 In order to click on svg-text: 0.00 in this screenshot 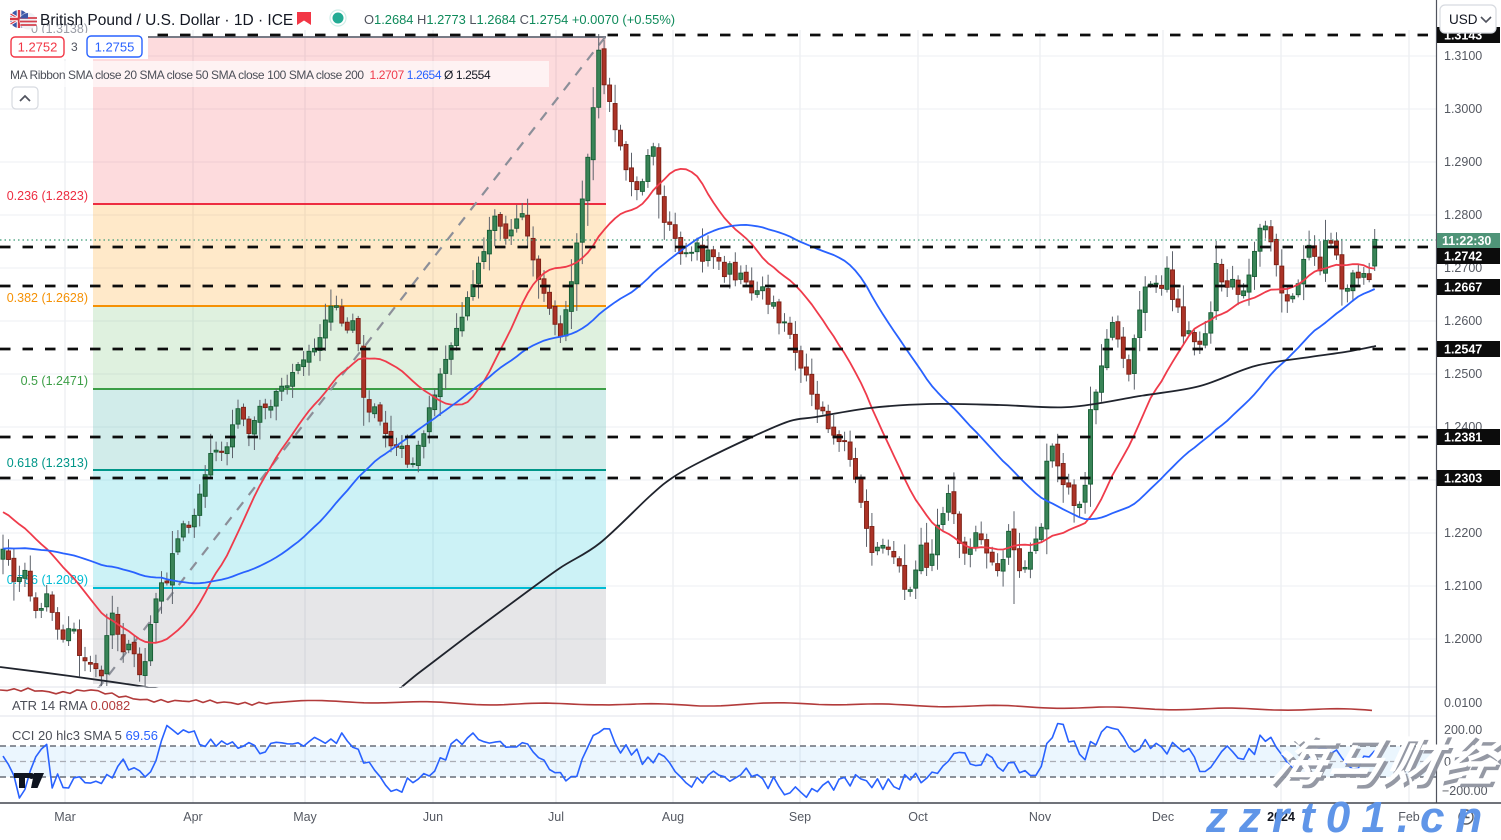, I will do `click(1456, 762)`.